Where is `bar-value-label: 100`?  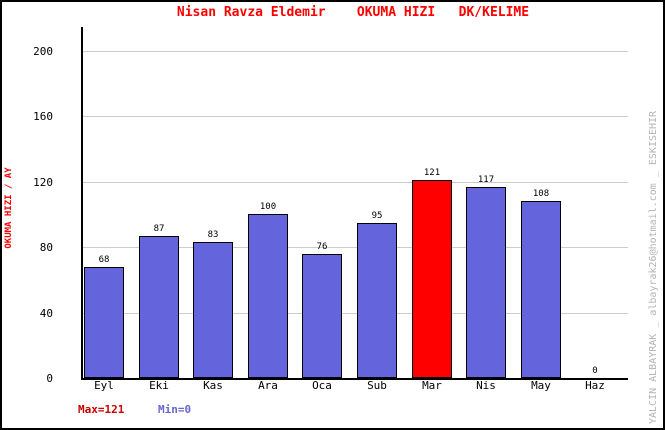
bar-value-label: 100 is located at coordinates (268, 207).